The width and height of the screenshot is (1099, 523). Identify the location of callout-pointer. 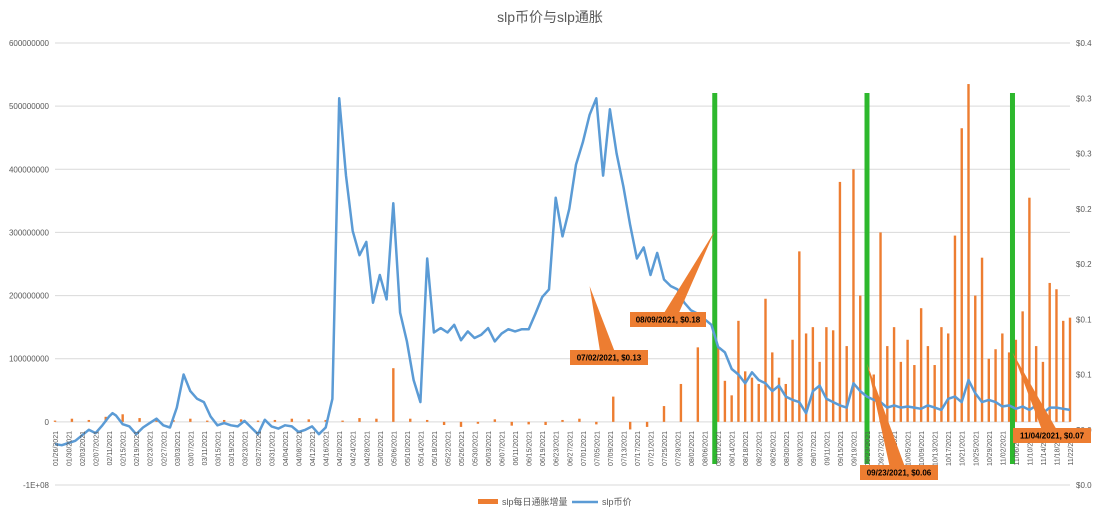
(1036, 394).